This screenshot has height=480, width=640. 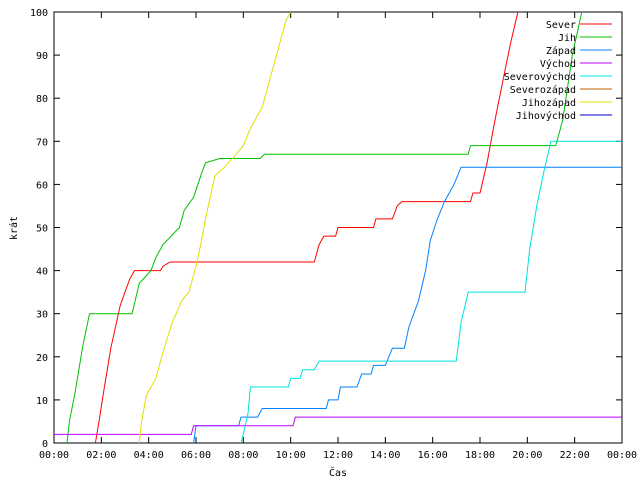 I want to click on y-tick-label: 30, so click(x=42, y=315).